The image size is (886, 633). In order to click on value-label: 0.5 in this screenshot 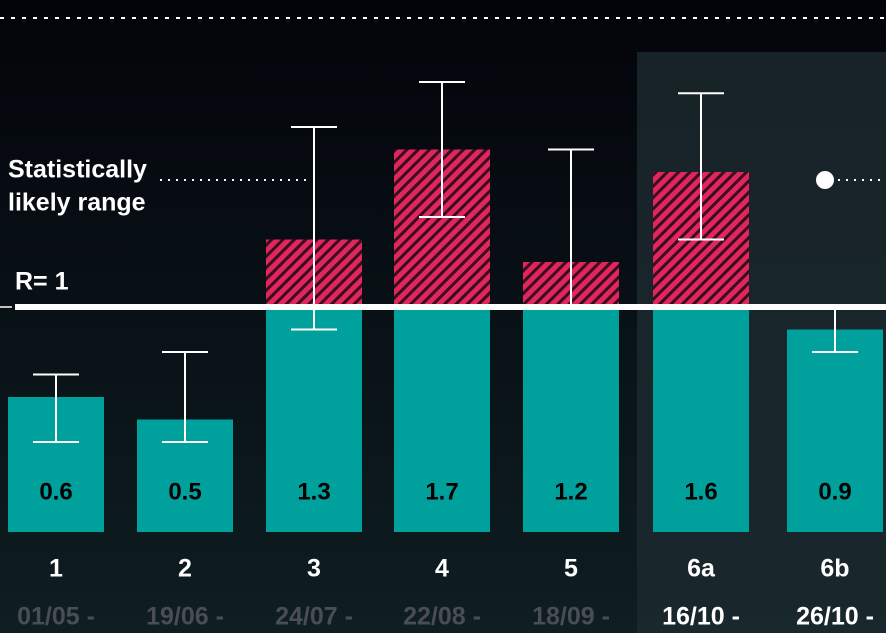, I will do `click(184, 491)`.